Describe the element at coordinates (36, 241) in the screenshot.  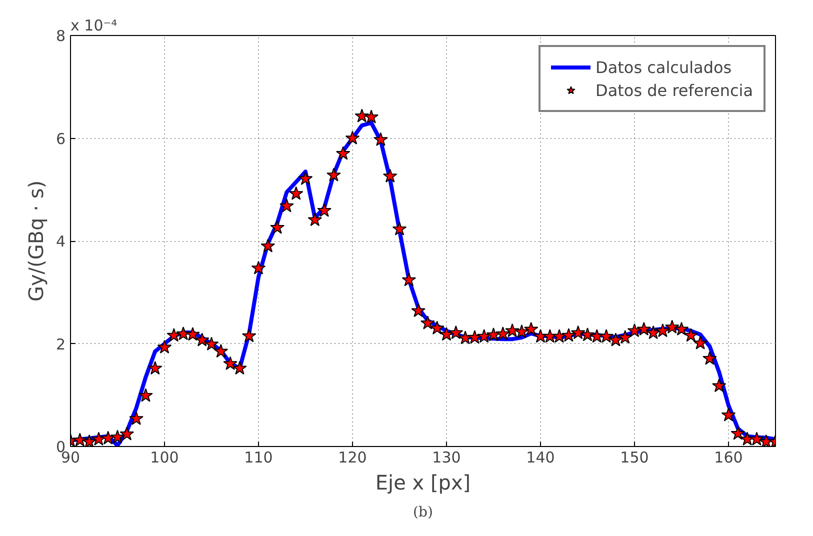
I see `y-axis-title: Gy/(GBq · s)` at that location.